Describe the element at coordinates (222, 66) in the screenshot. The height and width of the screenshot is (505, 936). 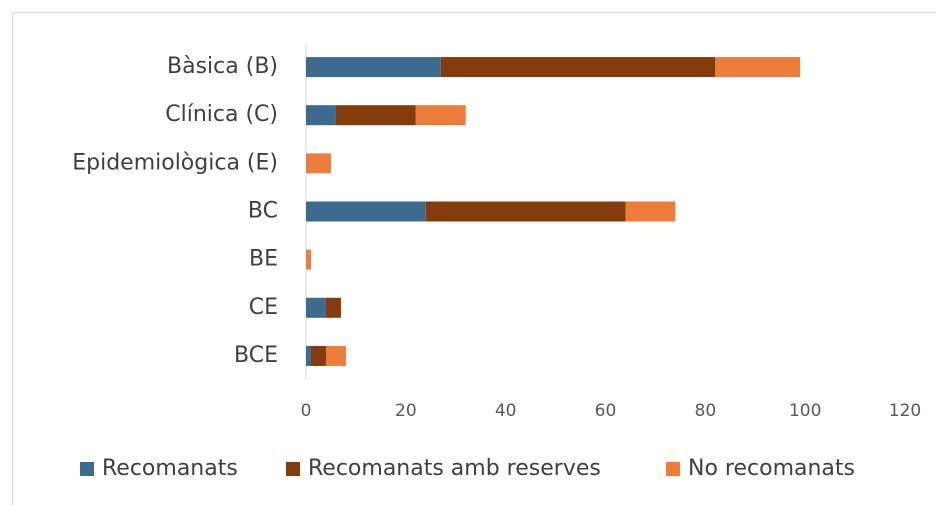
I see `y-tick-label: Bàsica (B)` at that location.